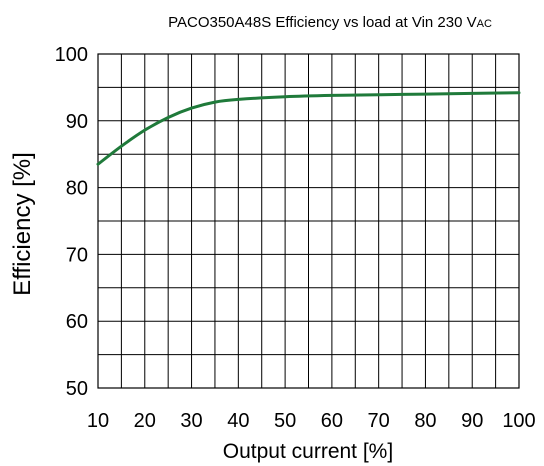 This screenshot has height=466, width=544. Describe the element at coordinates (98, 421) in the screenshot. I see `x-tick-label: 10` at that location.